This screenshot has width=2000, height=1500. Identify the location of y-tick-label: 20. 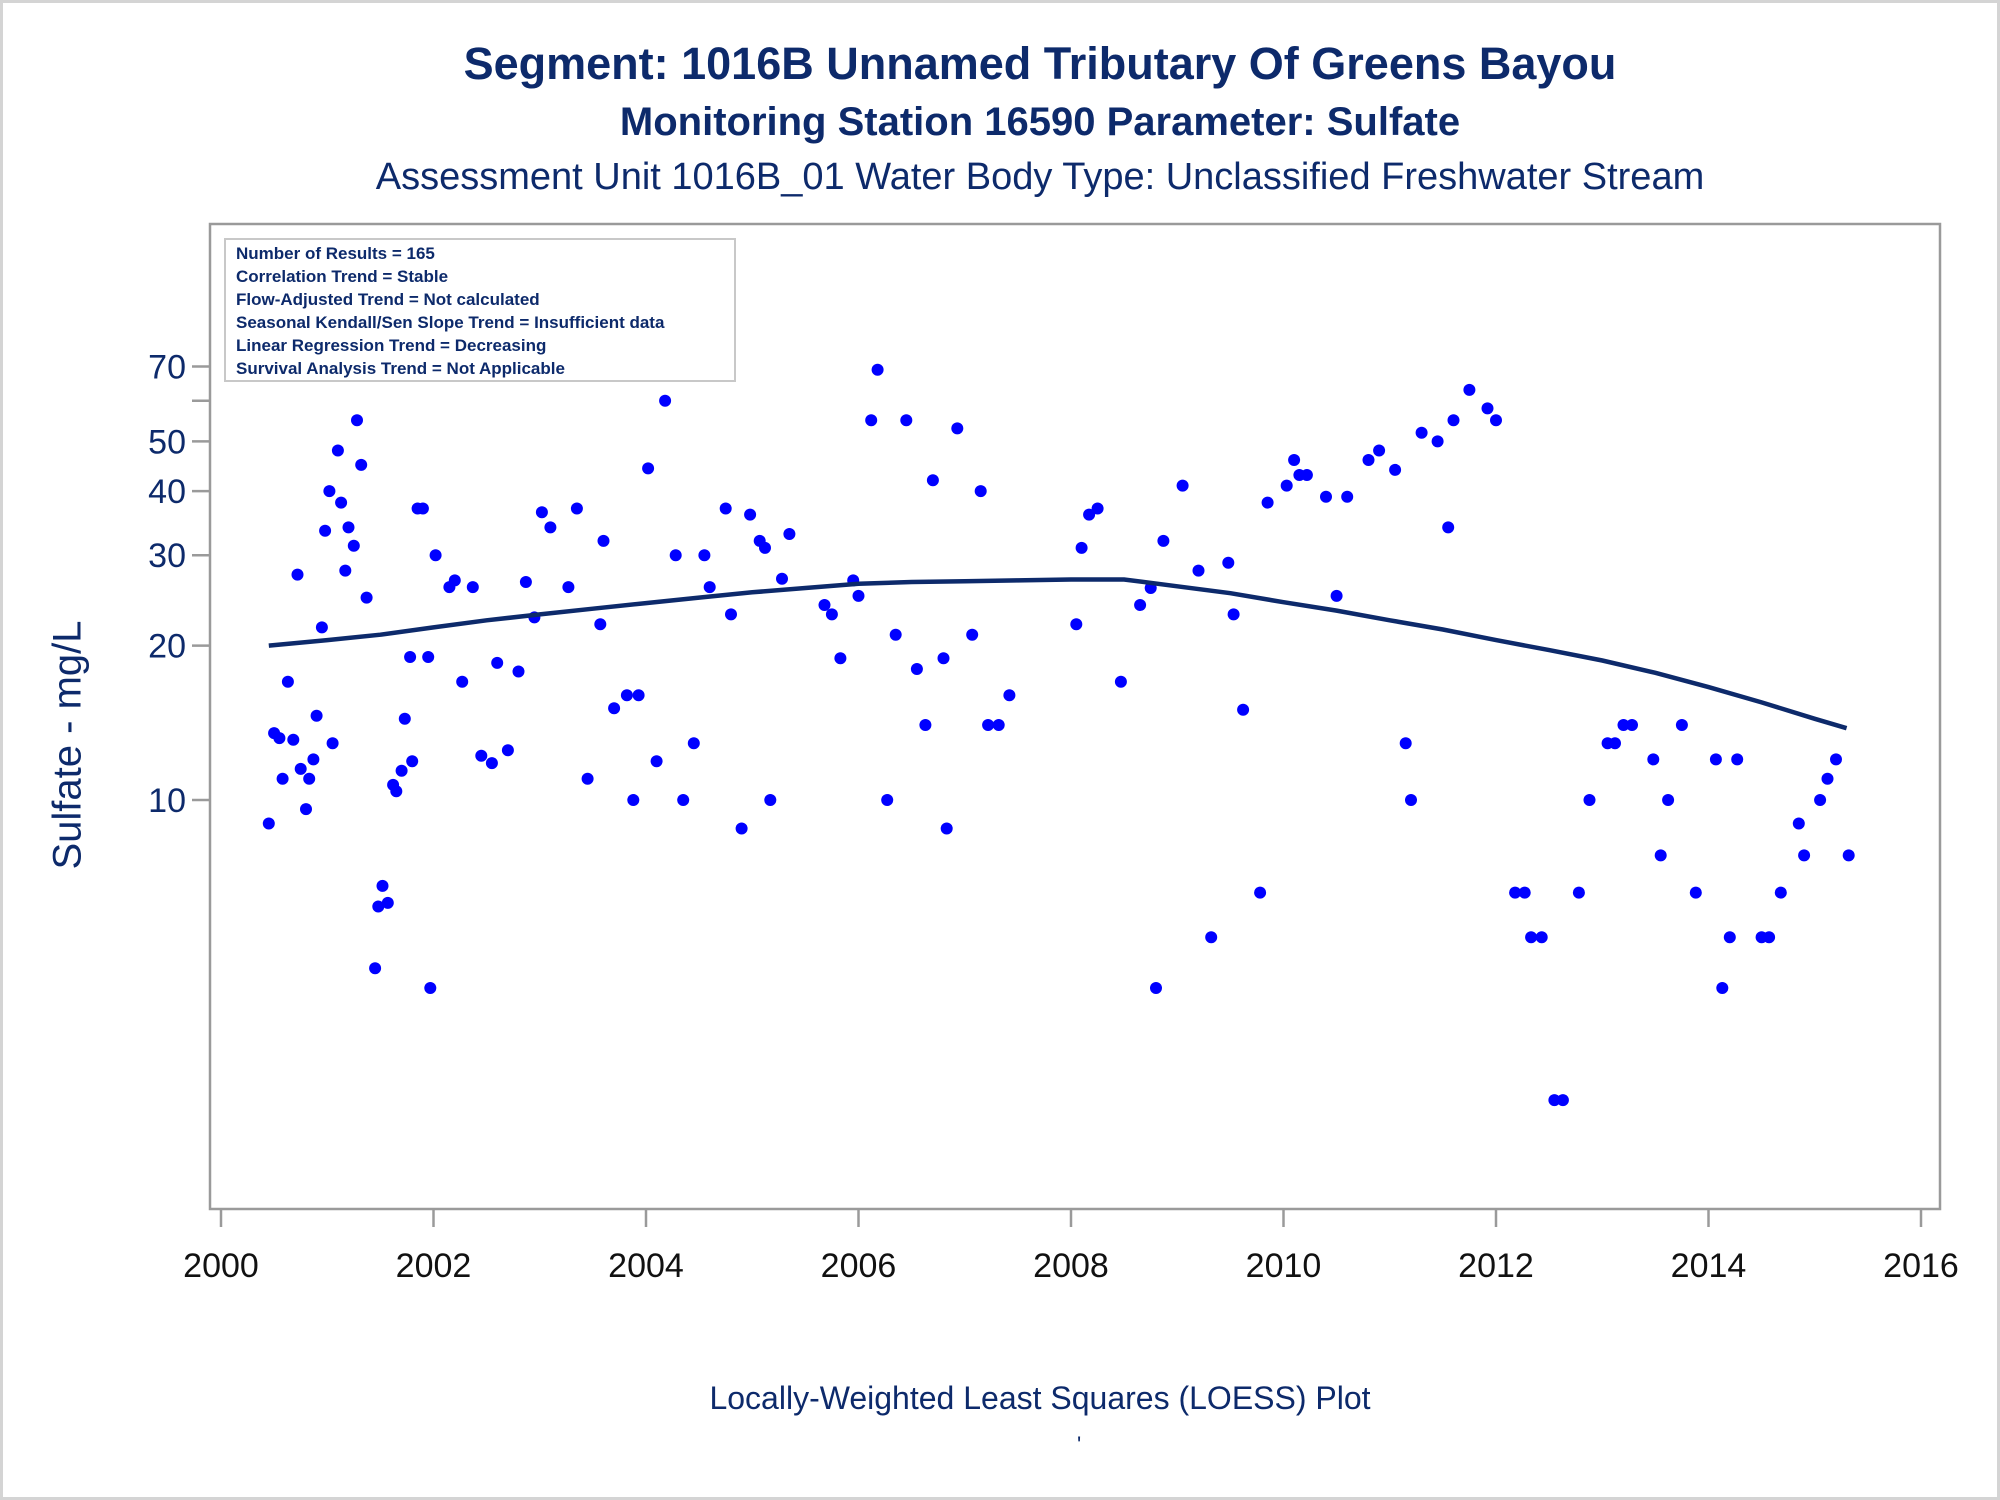
(167, 647).